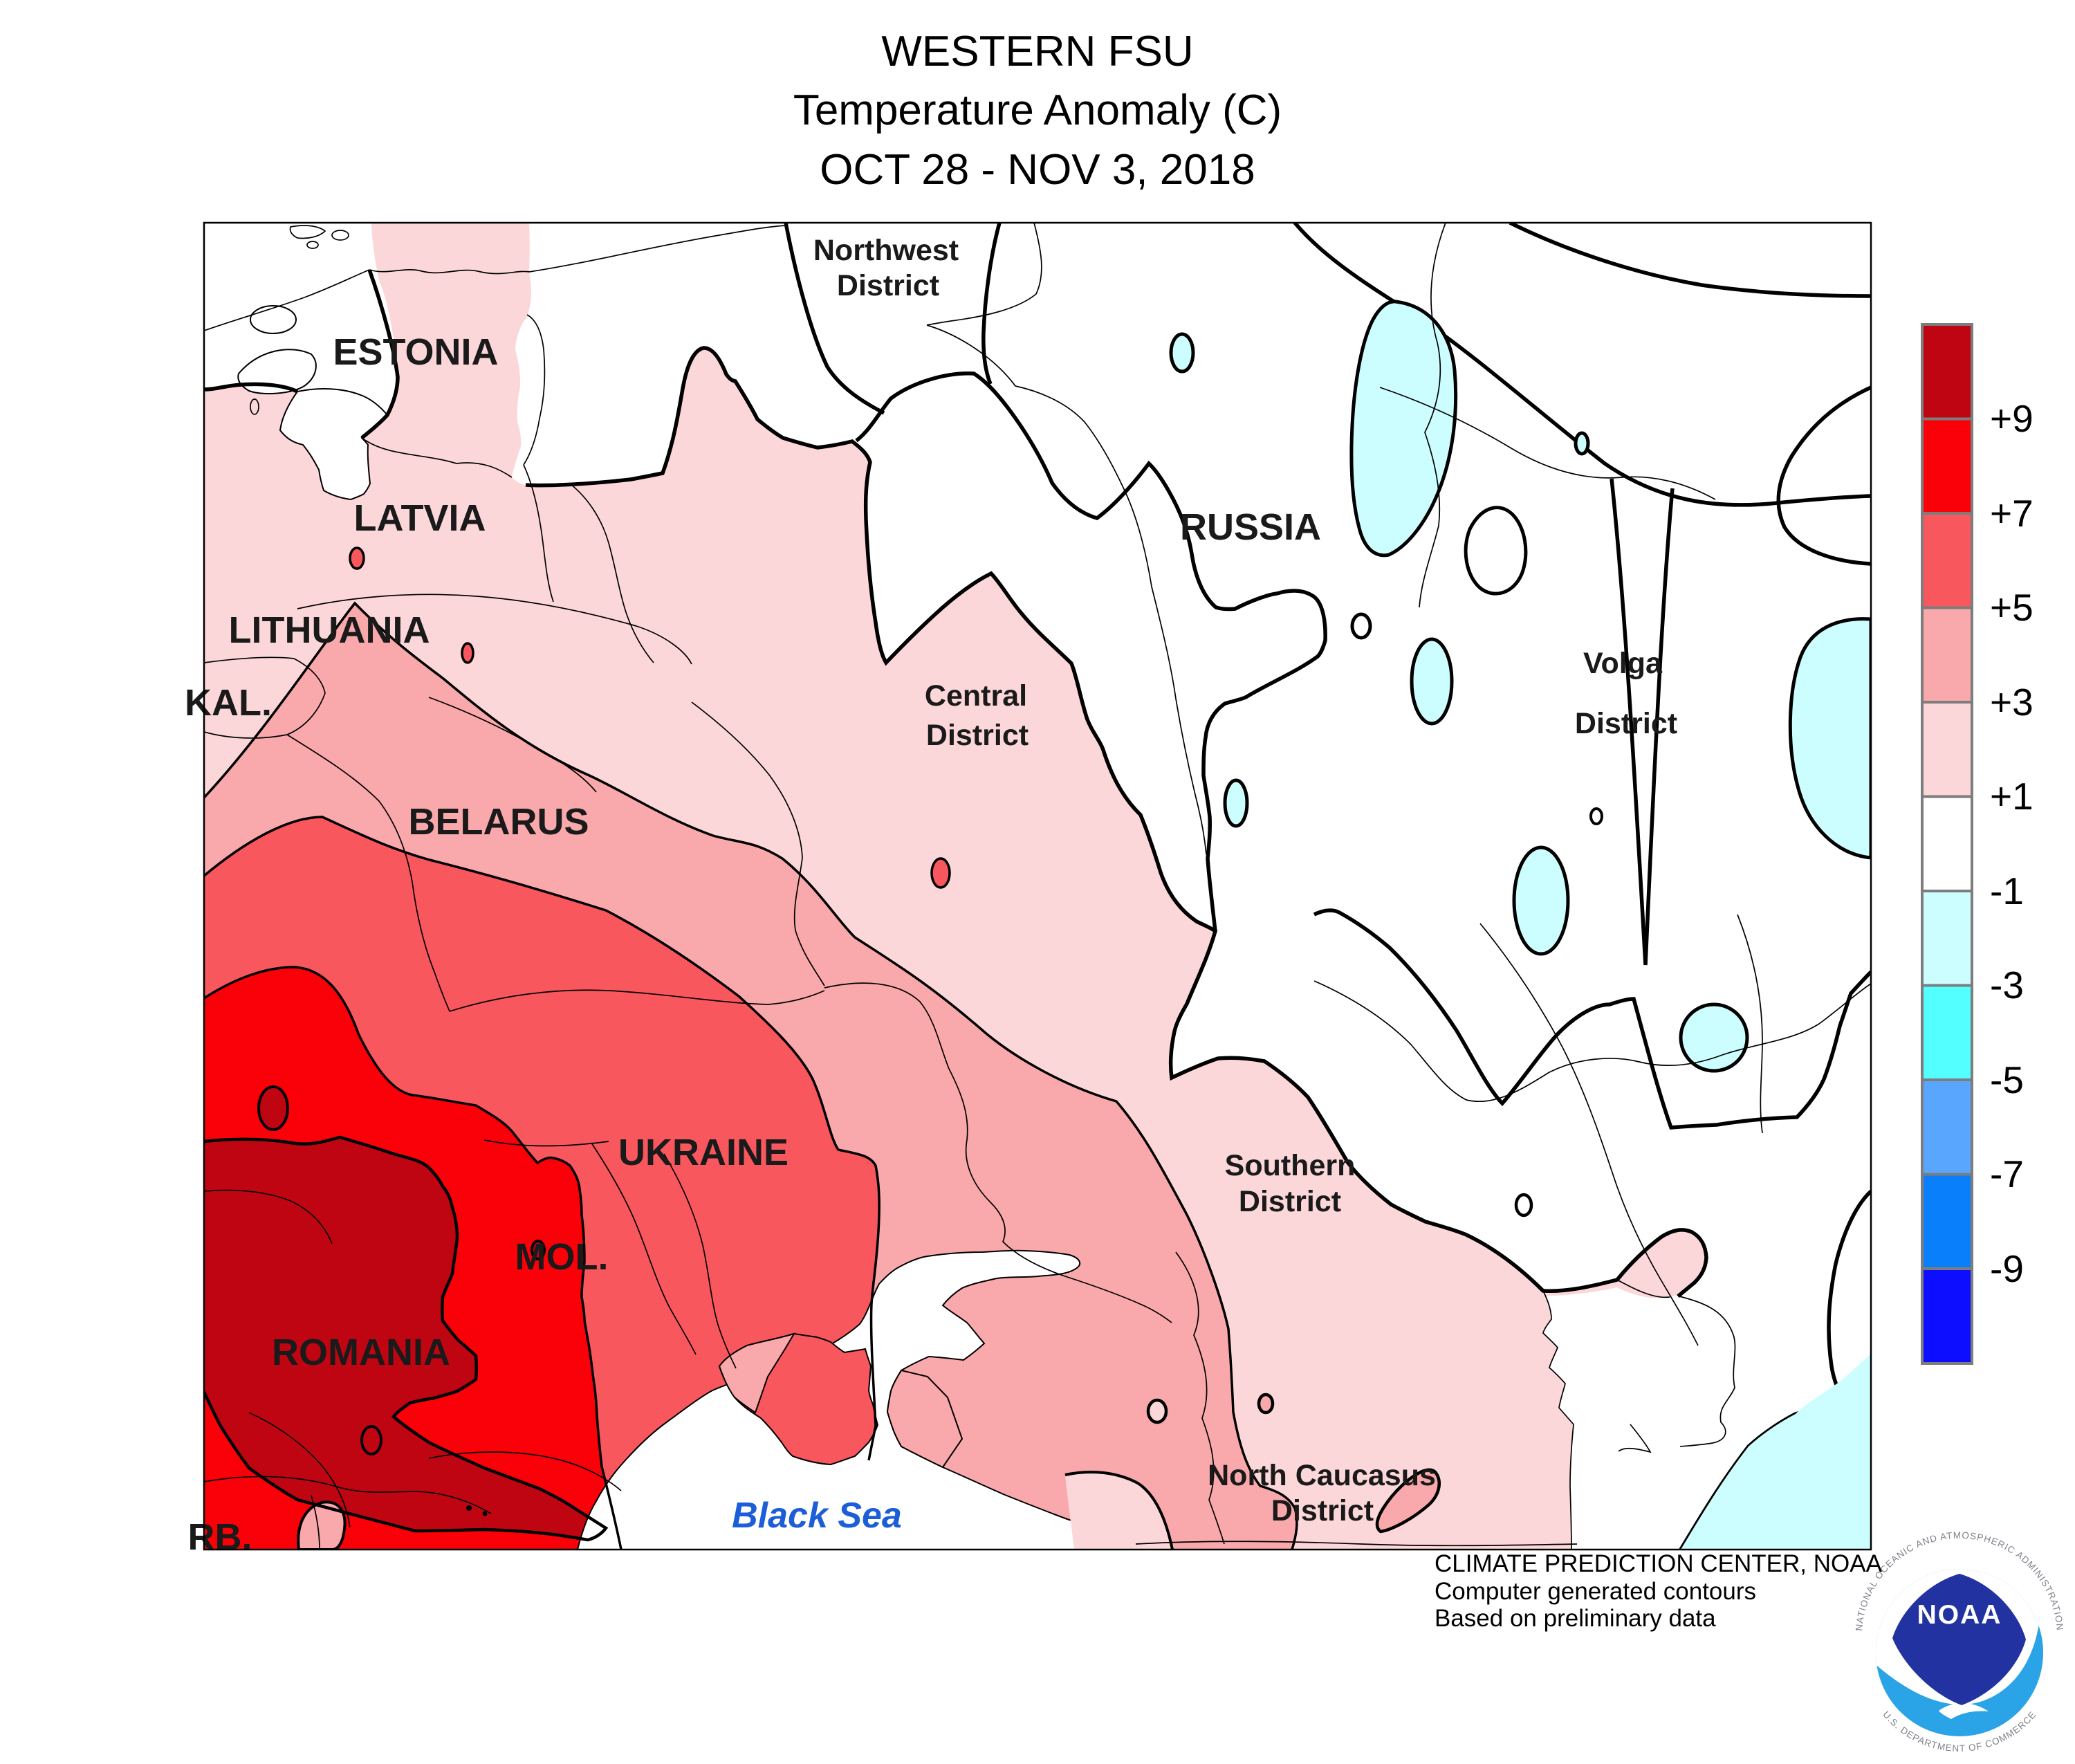  What do you see at coordinates (2007, 1173) in the screenshot?
I see `svg-text: -7` at bounding box center [2007, 1173].